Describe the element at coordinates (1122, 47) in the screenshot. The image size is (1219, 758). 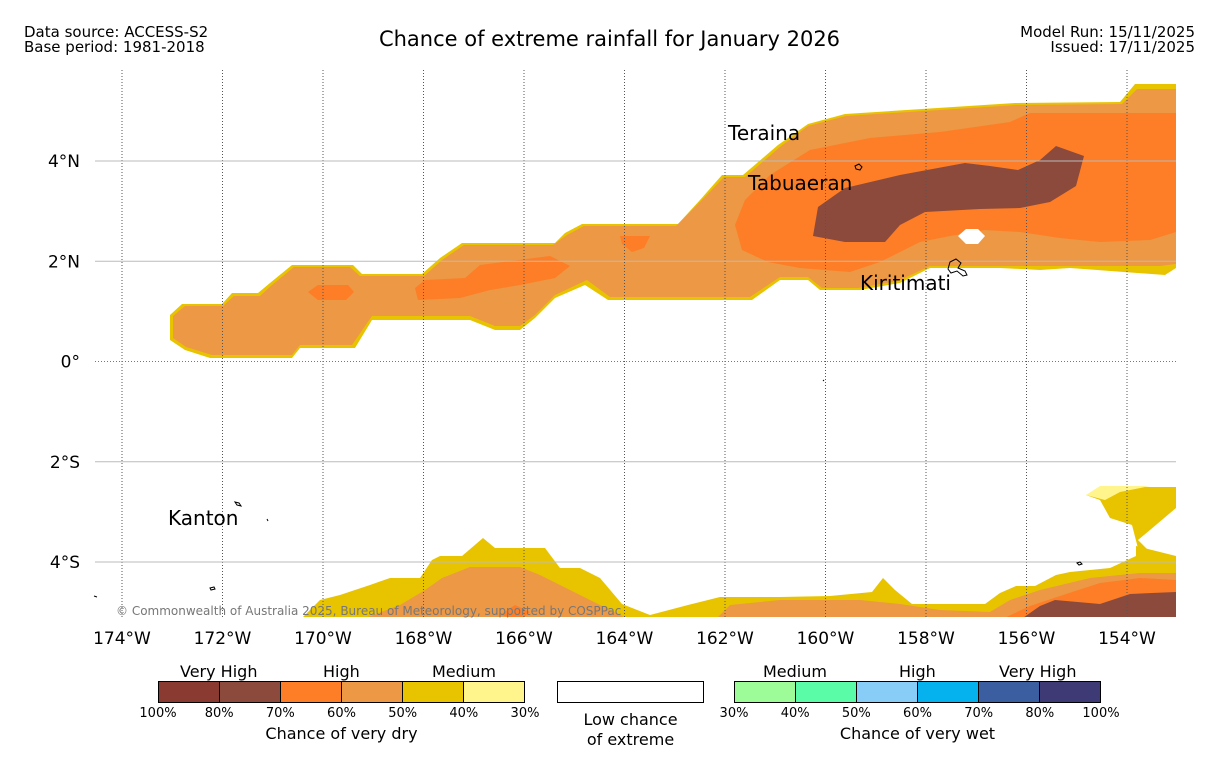
I see `issued-text: Issued: 17/11/2025` at that location.